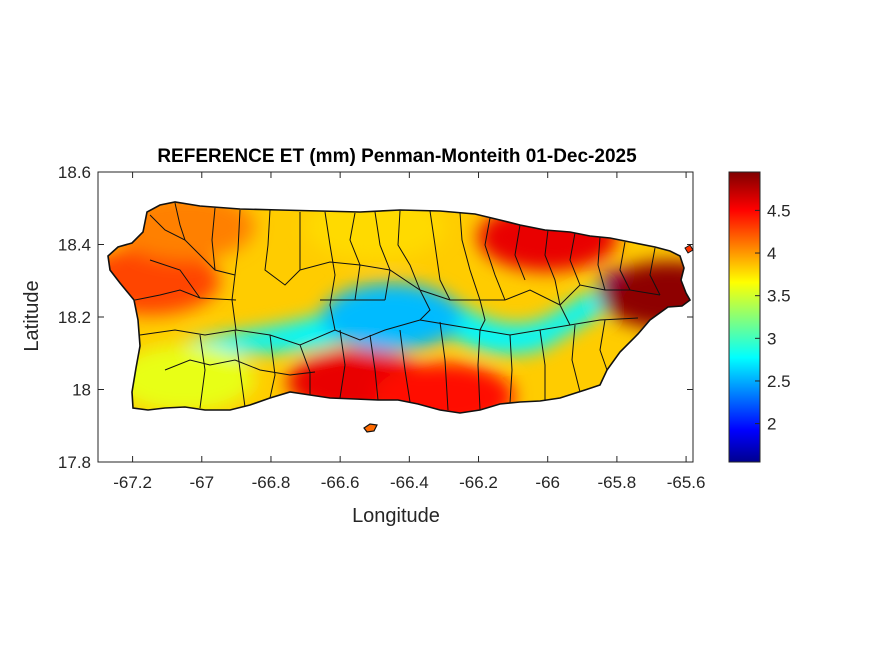  I want to click on colorbar-tick-label: 2.5, so click(779, 381).